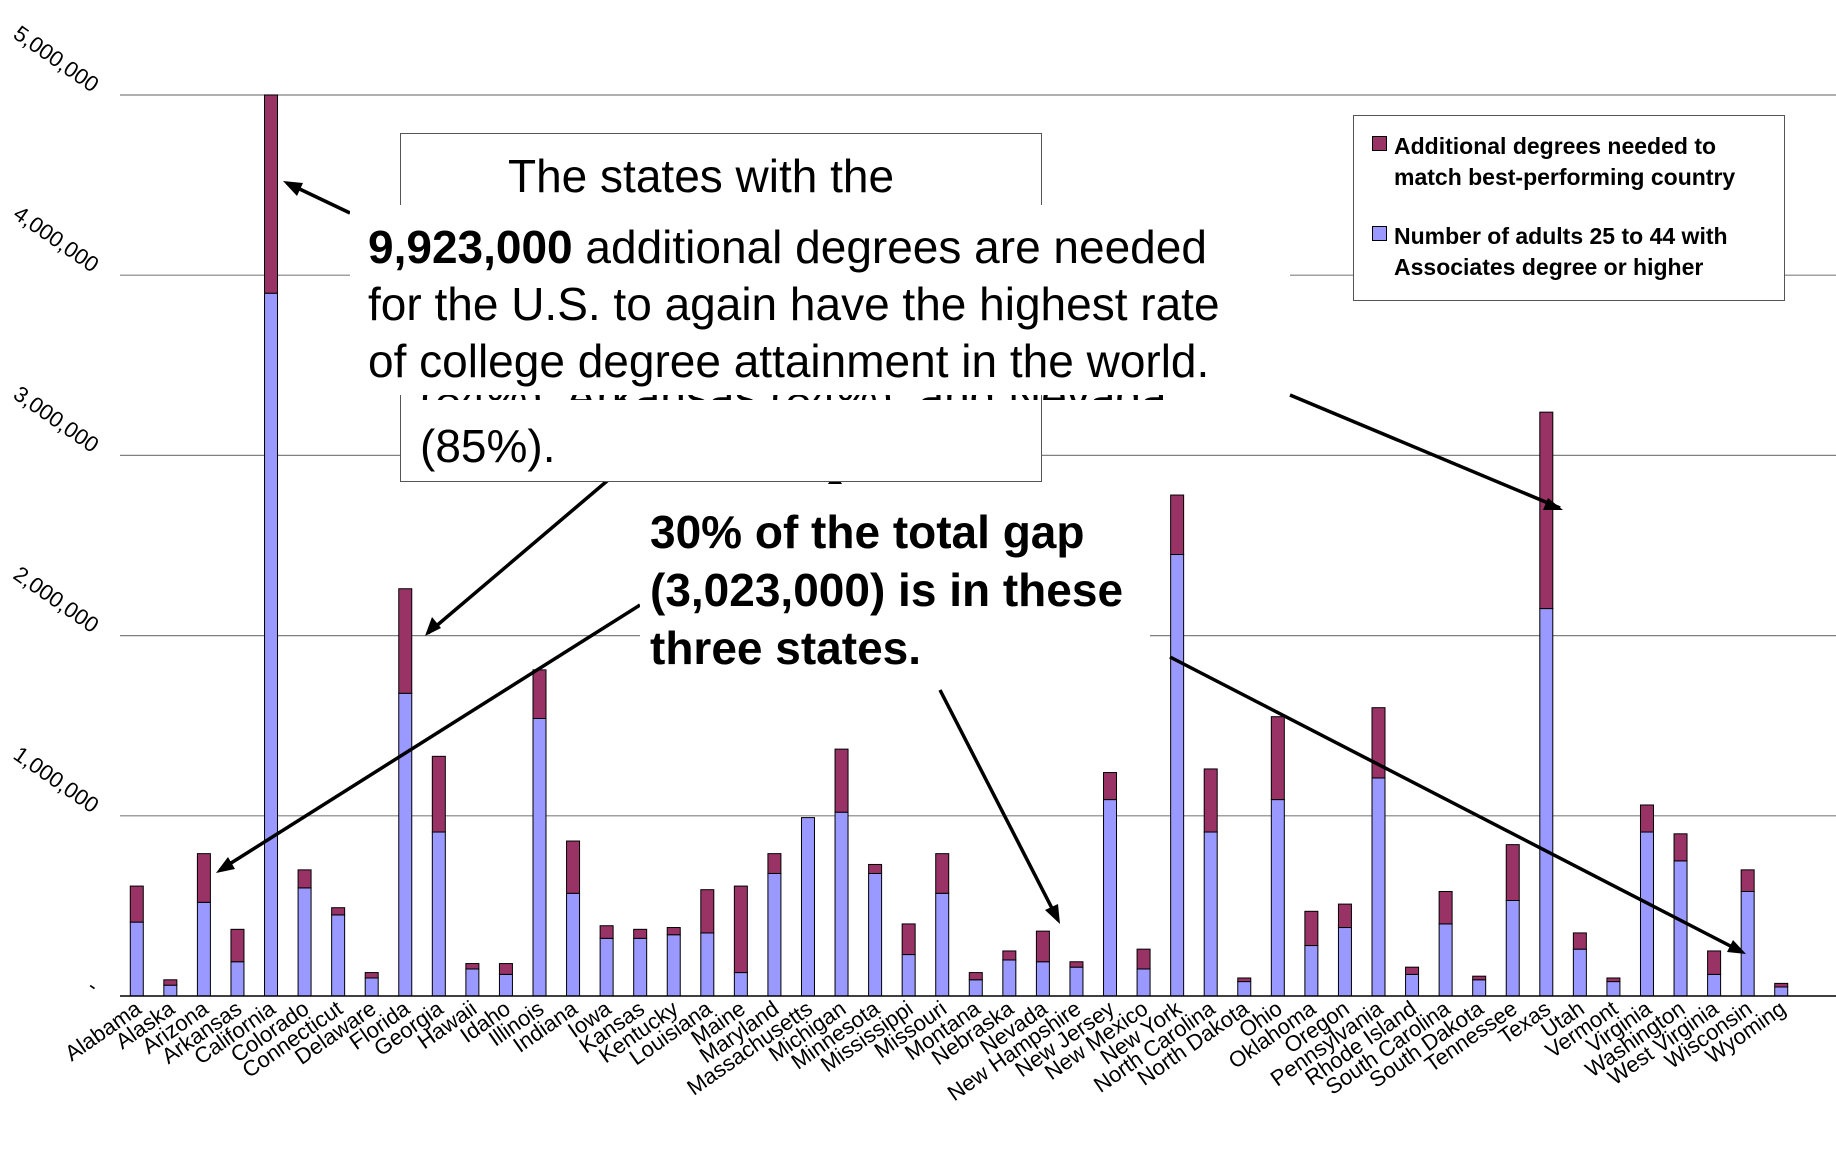 The width and height of the screenshot is (1836, 1175). Describe the element at coordinates (1425, 451) in the screenshot. I see `arrow-to-texas` at that location.